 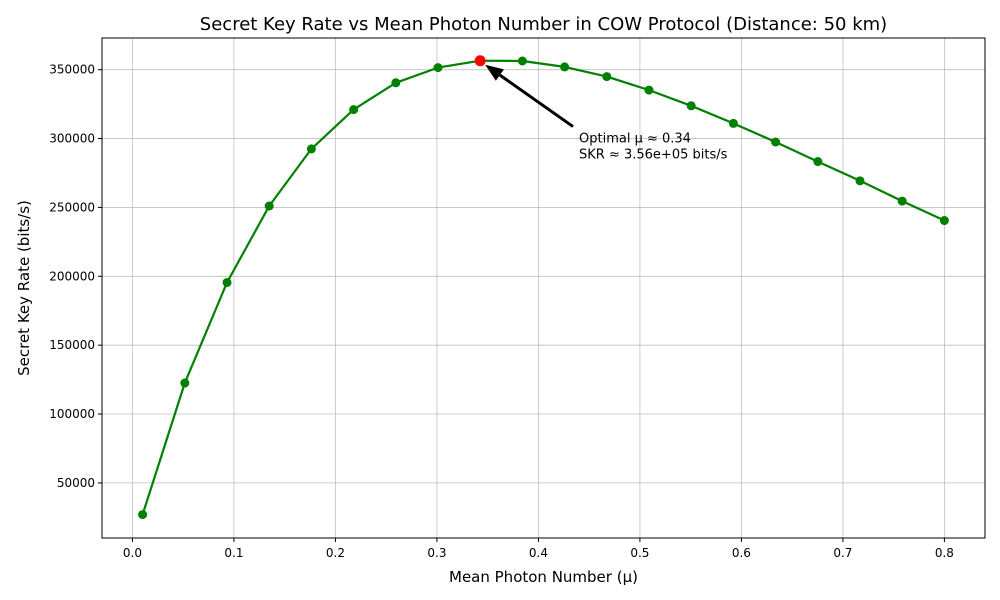 What do you see at coordinates (436, 553) in the screenshot?
I see `x-tick-label: 0.3` at bounding box center [436, 553].